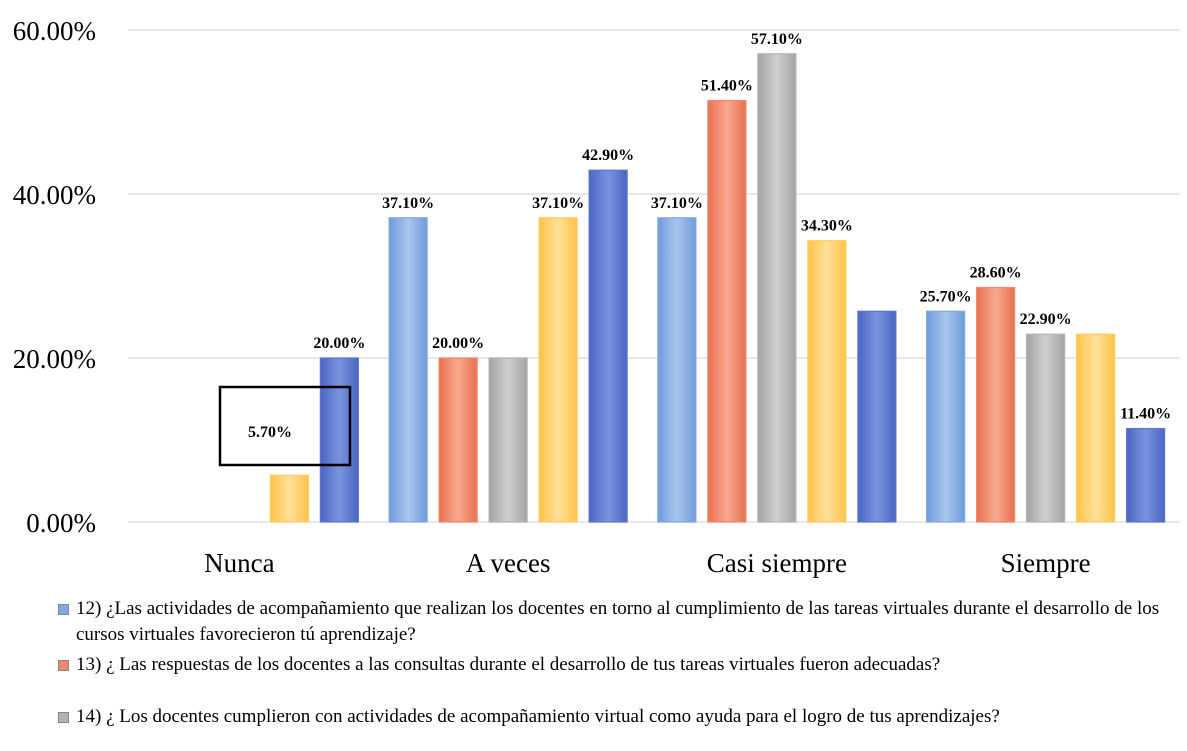 Image resolution: width=1187 pixels, height=751 pixels. I want to click on highlight-box, so click(285, 426).